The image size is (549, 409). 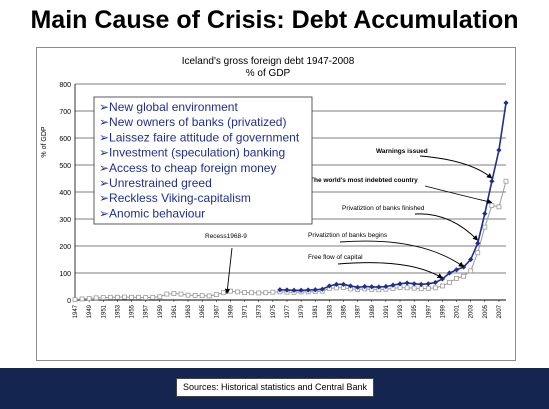 What do you see at coordinates (217, 311) in the screenshot?
I see `x-tick-label: 1967` at bounding box center [217, 311].